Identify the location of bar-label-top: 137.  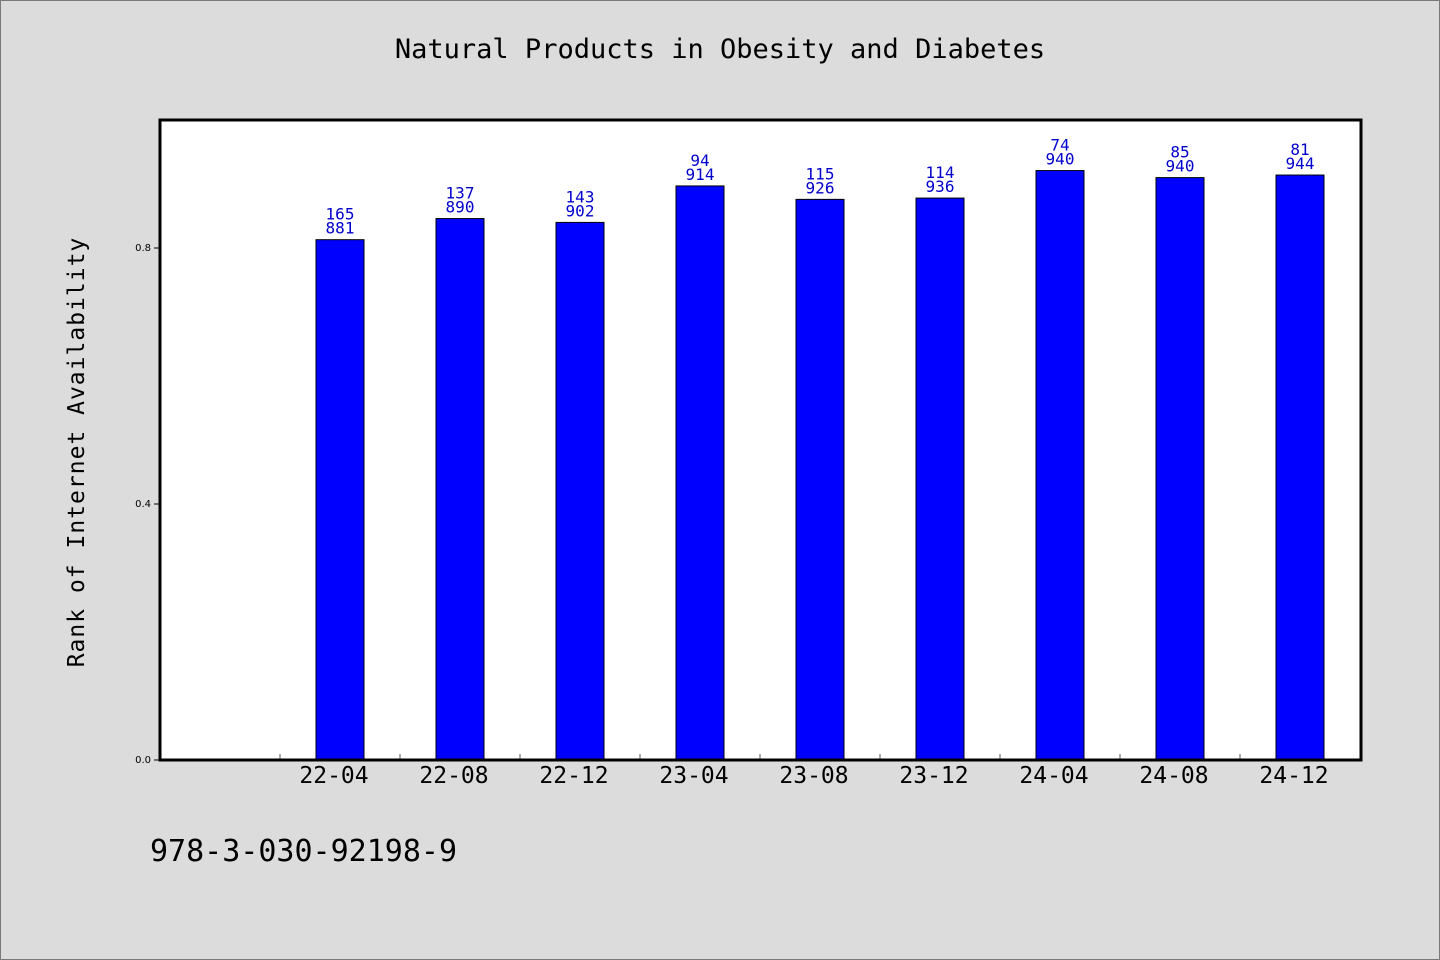
(460, 193).